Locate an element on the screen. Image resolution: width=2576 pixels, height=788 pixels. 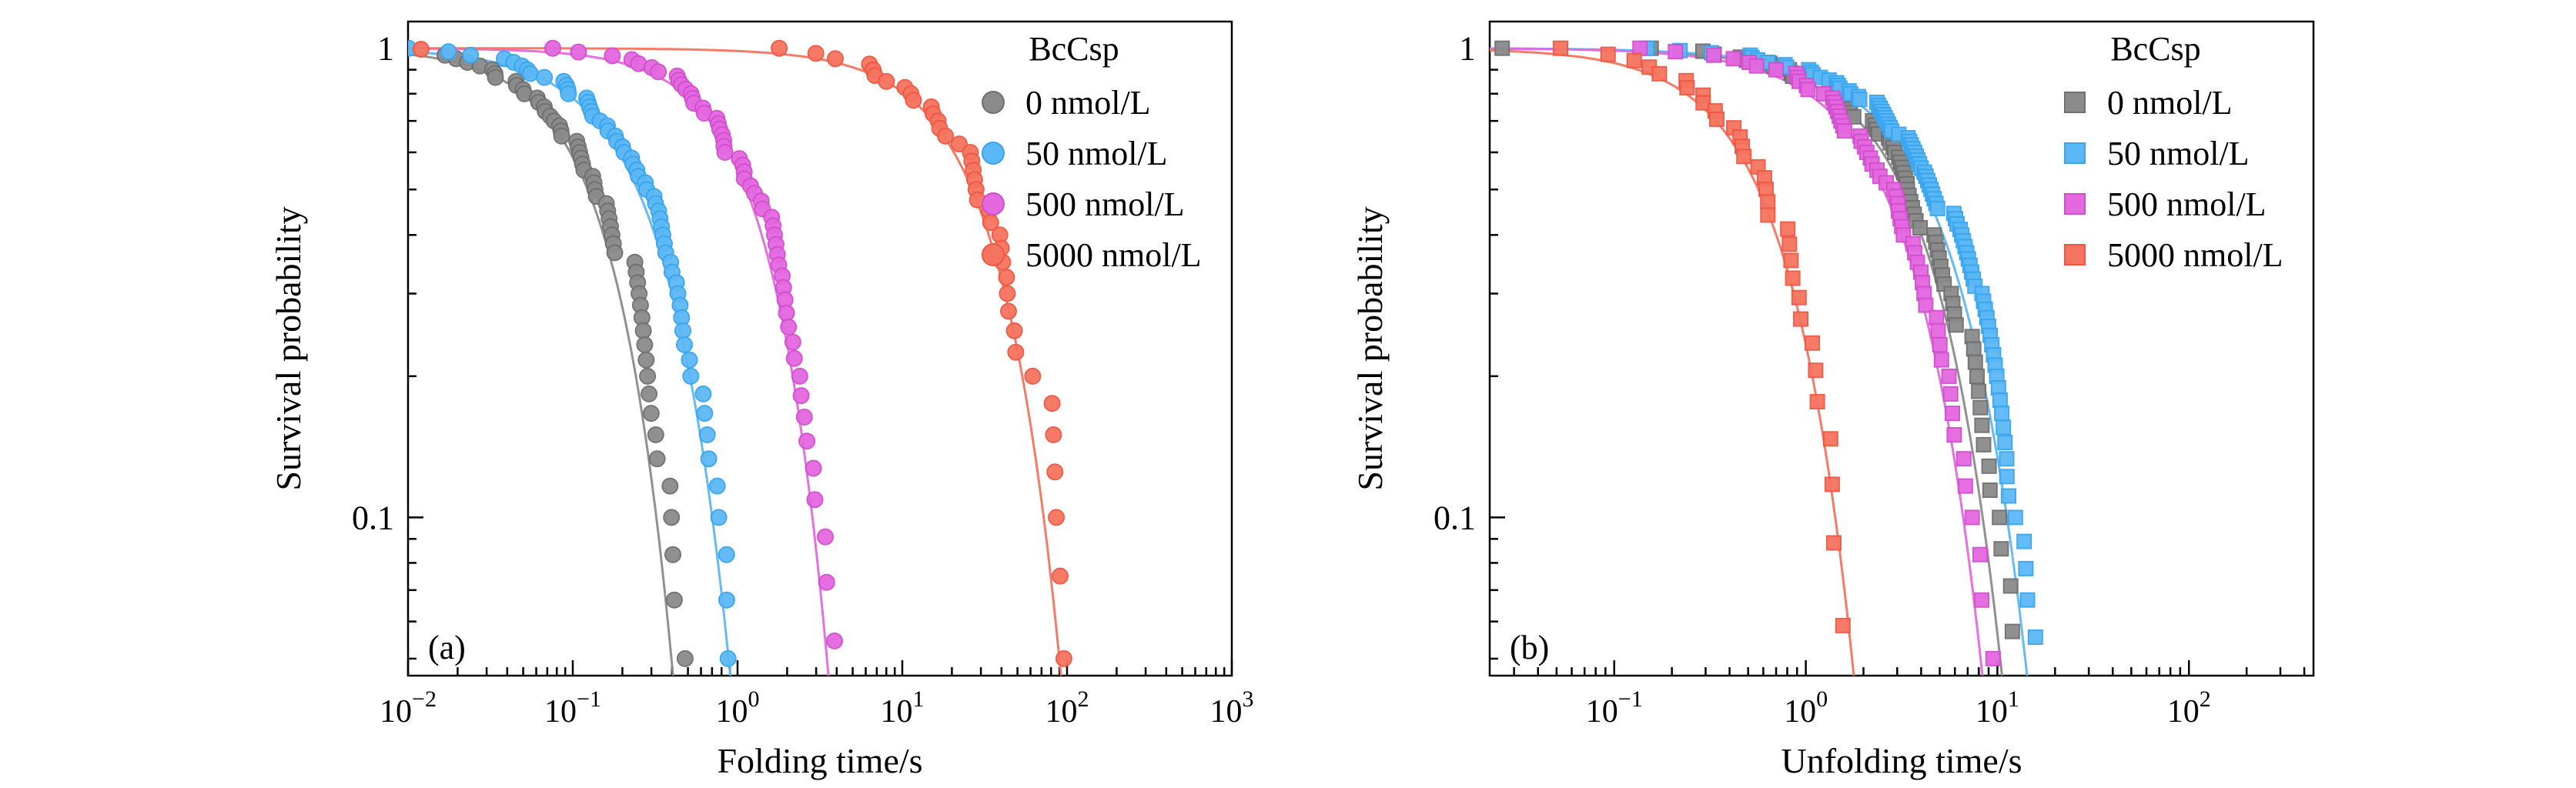
panel-label-a: (a) is located at coordinates (447, 647).